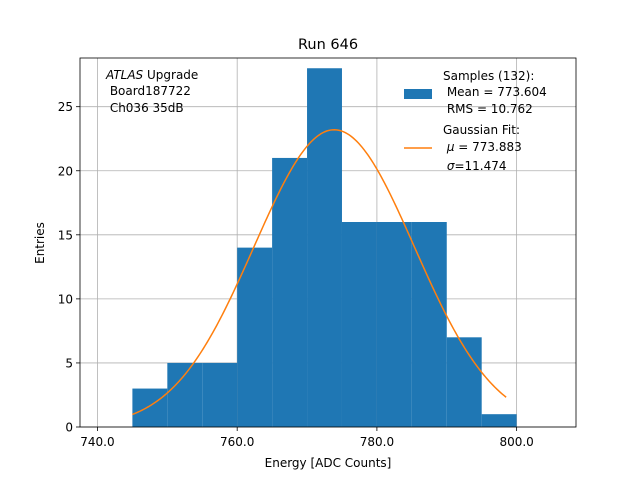  I want to click on mu-value: = 773.883, so click(487, 147).